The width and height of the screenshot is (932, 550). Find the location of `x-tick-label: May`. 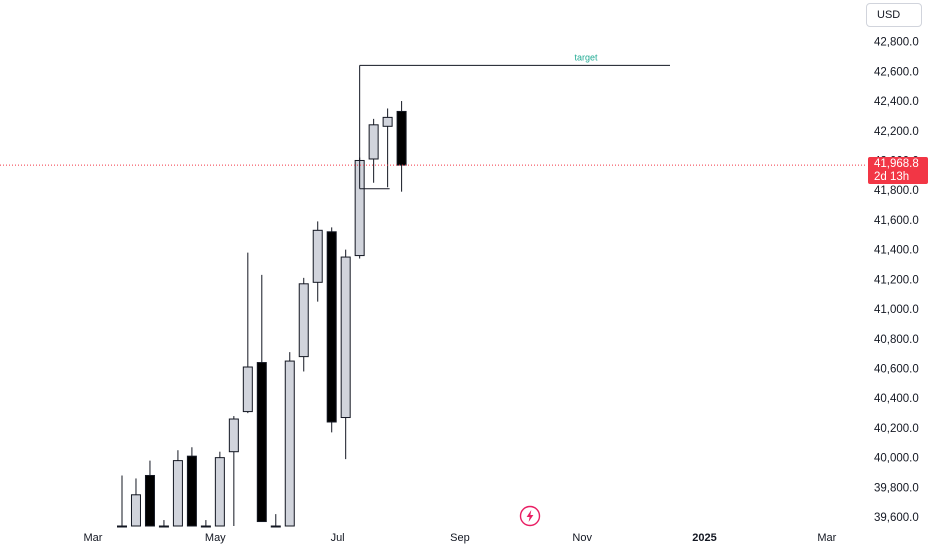

x-tick-label: May is located at coordinates (215, 538).